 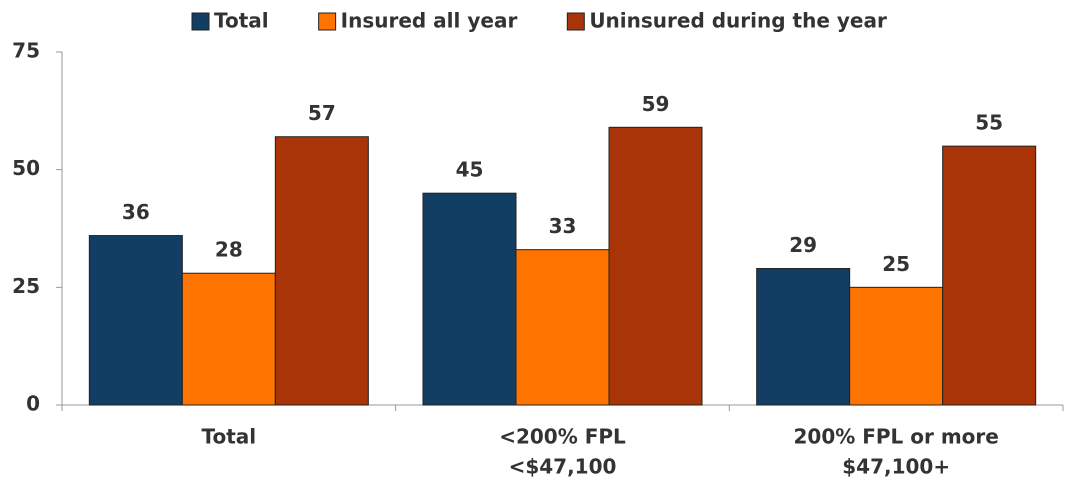 What do you see at coordinates (656, 104) in the screenshot?
I see `data-label: 59` at bounding box center [656, 104].